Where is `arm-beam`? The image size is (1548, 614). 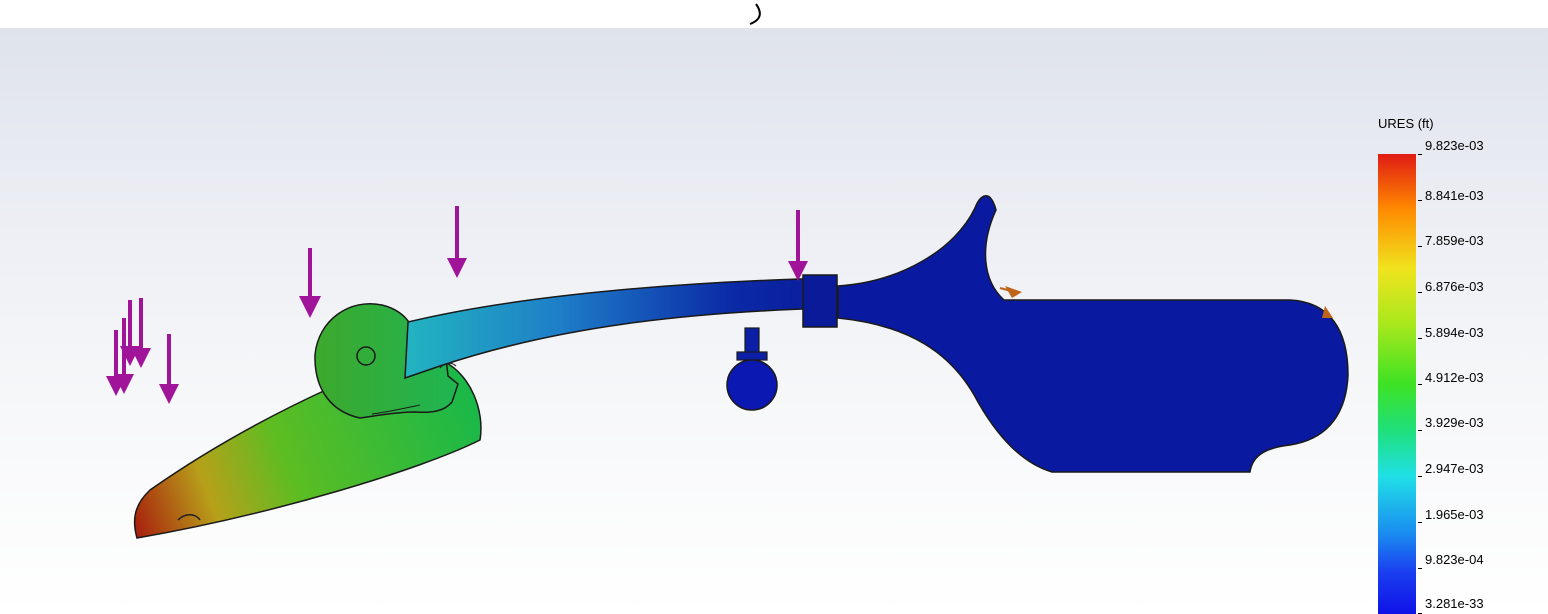
arm-beam is located at coordinates (618, 328).